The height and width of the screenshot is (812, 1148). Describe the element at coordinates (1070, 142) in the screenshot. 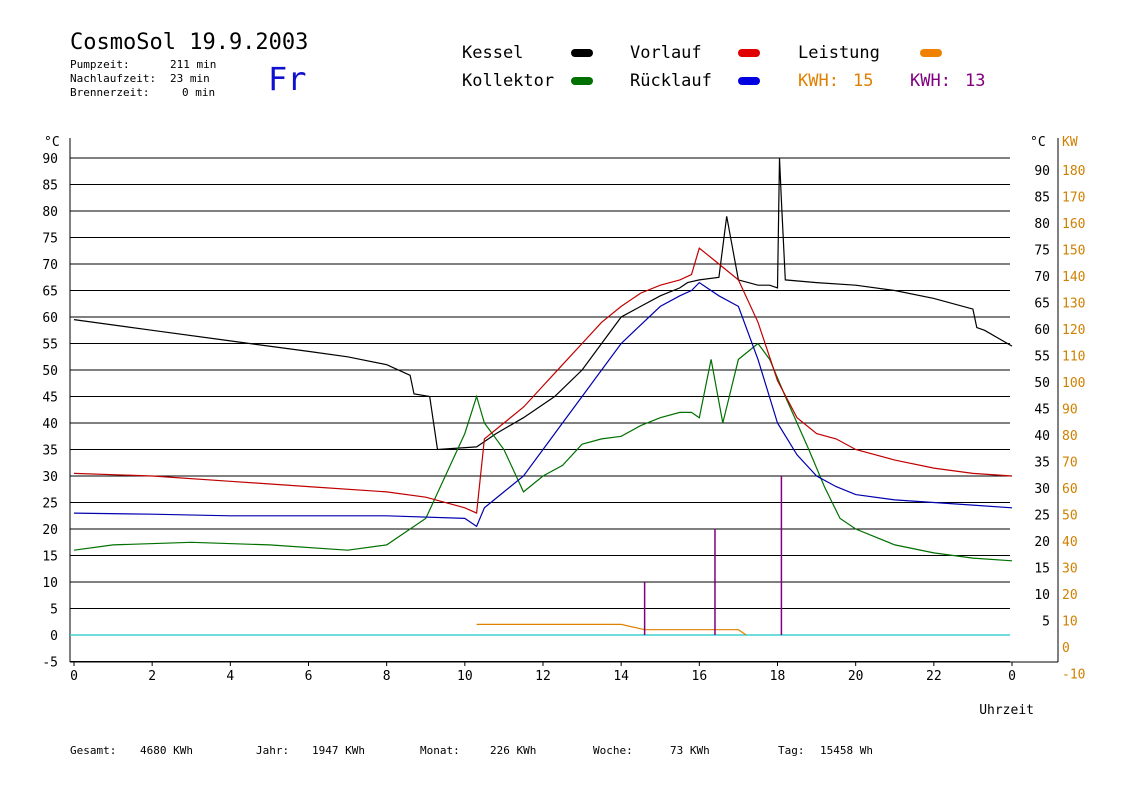

I see `y2-unit-label: KW` at that location.